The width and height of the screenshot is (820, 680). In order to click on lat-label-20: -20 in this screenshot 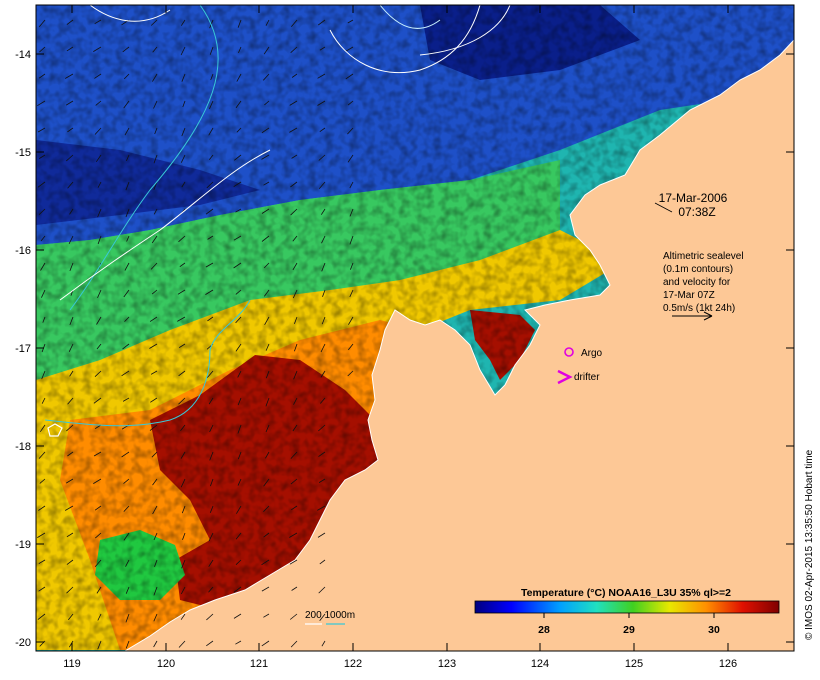, I will do `click(23, 643)`.